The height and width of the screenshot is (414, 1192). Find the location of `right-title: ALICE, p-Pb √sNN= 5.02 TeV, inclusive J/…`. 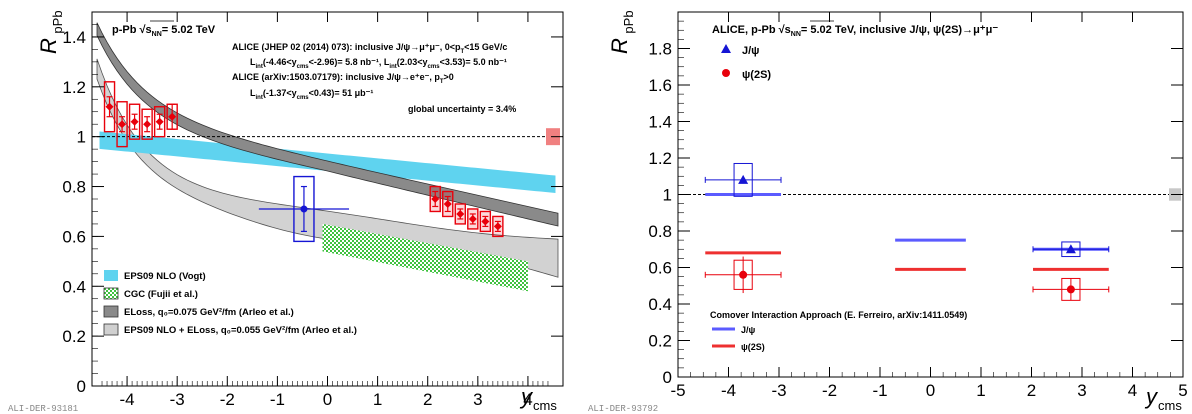

right-title: ALICE, p-Pb √sNN= 5.02 TeV, inclusive J/… is located at coordinates (855, 31).